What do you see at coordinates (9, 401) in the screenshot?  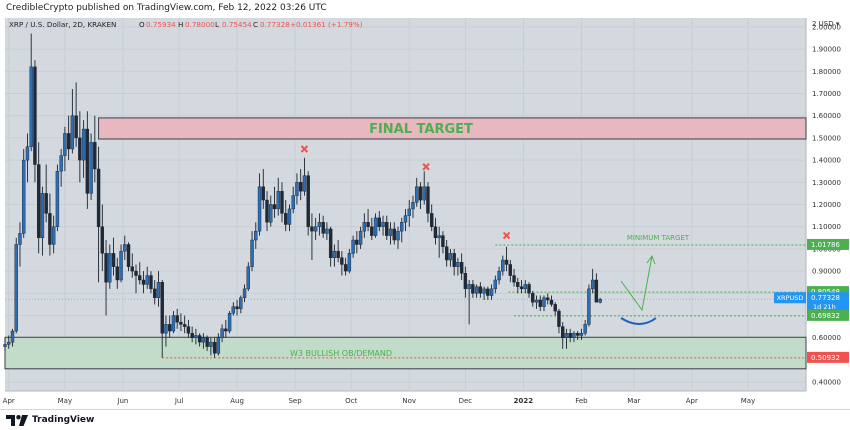 I see `x-tick-label: Apr` at bounding box center [9, 401].